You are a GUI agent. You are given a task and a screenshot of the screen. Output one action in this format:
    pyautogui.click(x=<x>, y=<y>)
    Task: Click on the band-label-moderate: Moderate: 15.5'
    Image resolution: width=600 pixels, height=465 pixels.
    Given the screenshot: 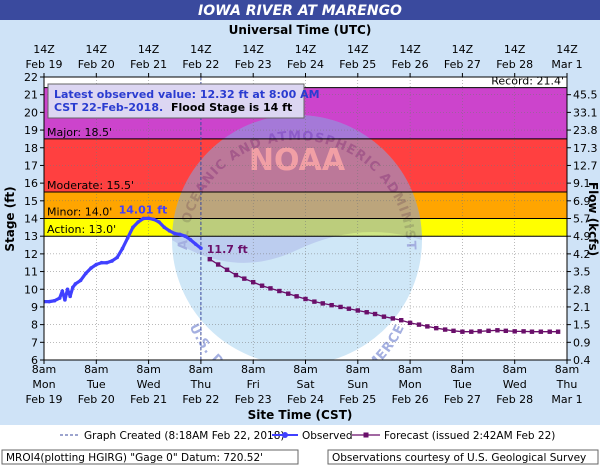 What is the action you would take?
    pyautogui.click(x=90, y=185)
    